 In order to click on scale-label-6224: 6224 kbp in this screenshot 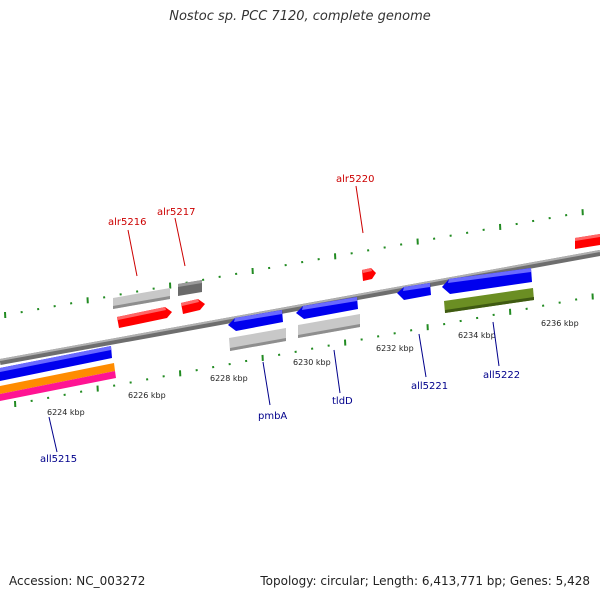, I will do `click(66, 412)`.